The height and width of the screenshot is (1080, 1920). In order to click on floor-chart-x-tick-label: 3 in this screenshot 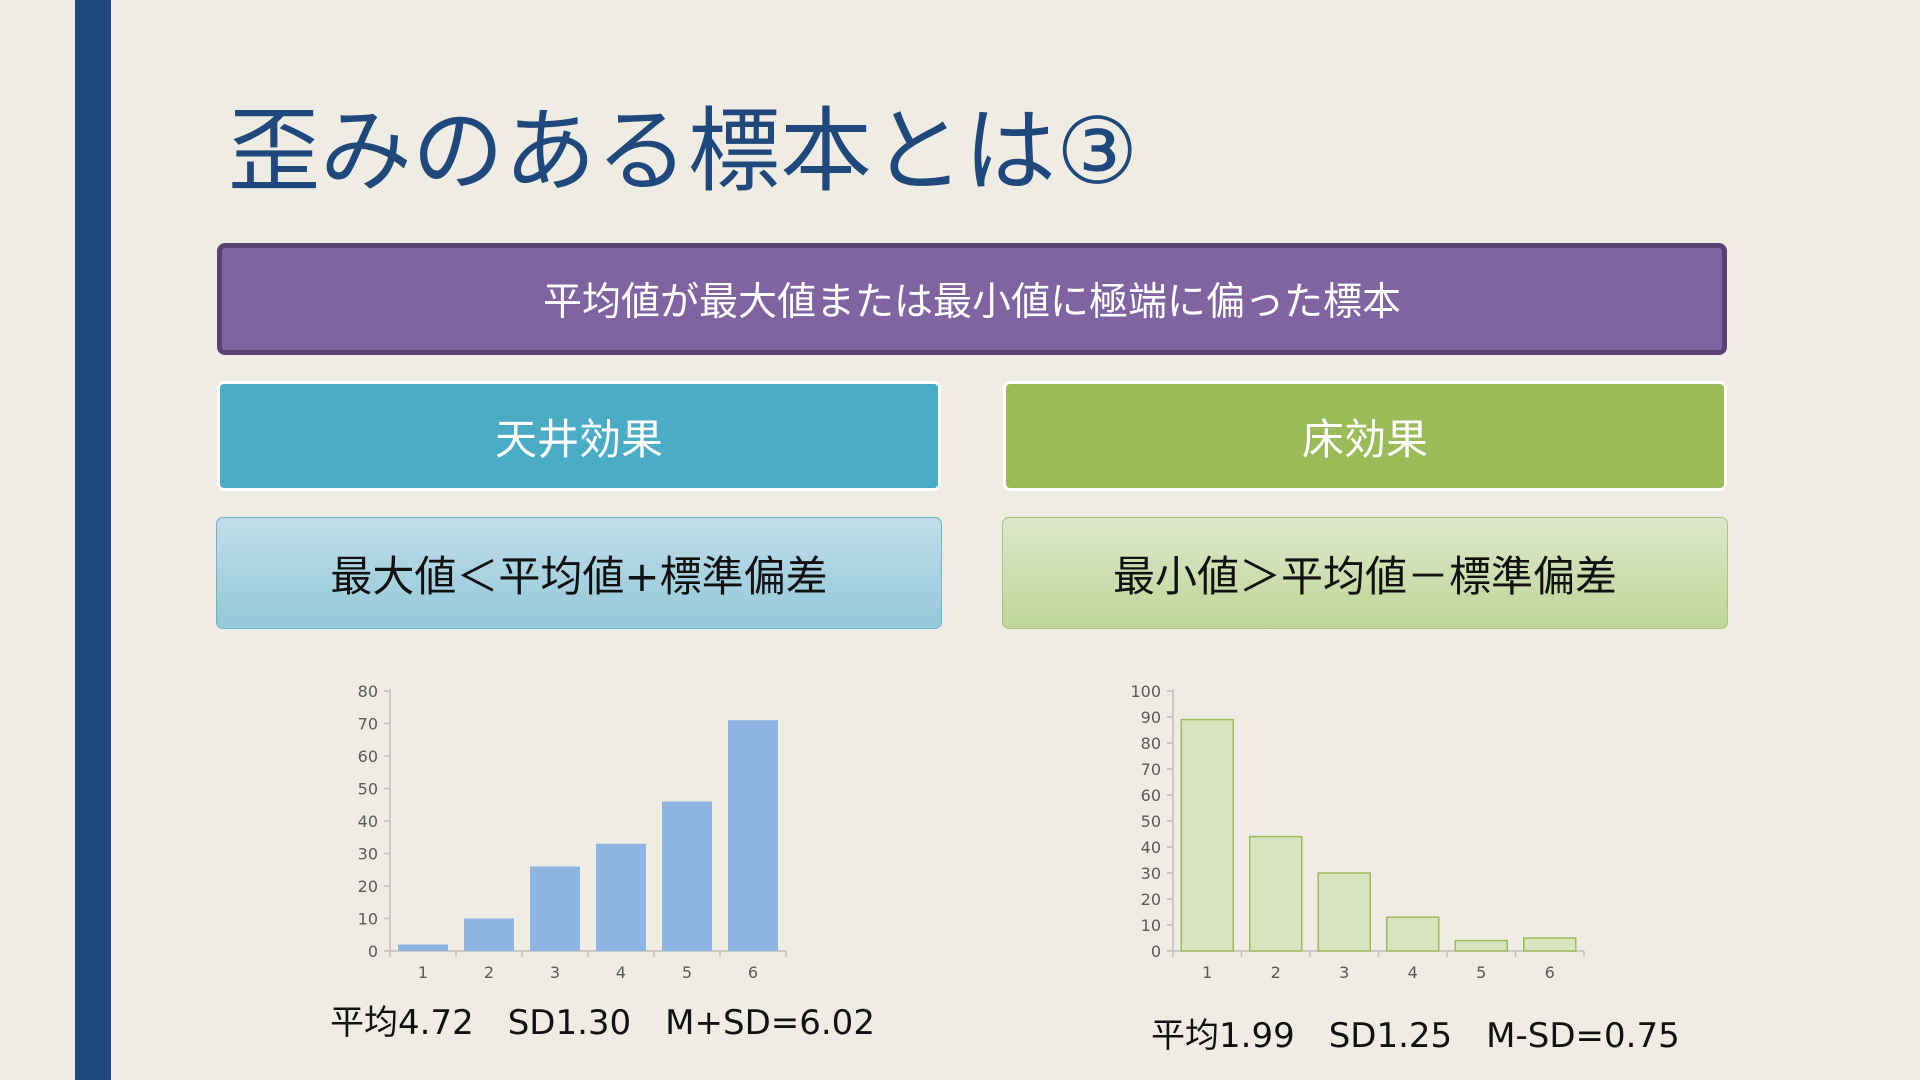, I will do `click(1344, 972)`.